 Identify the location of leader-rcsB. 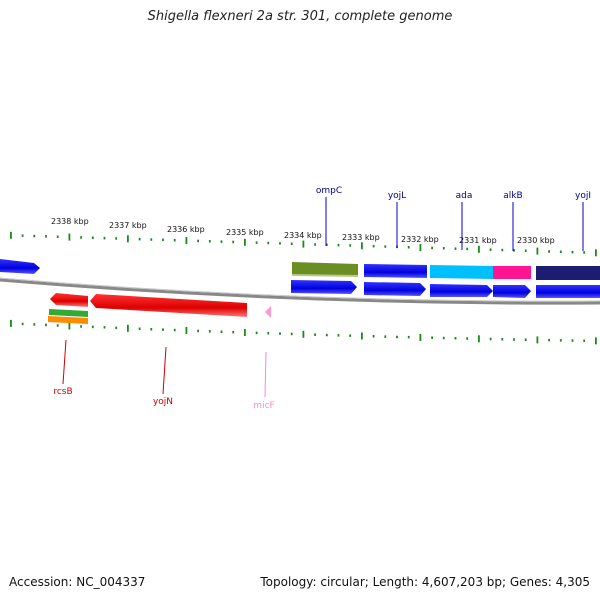
(64, 362).